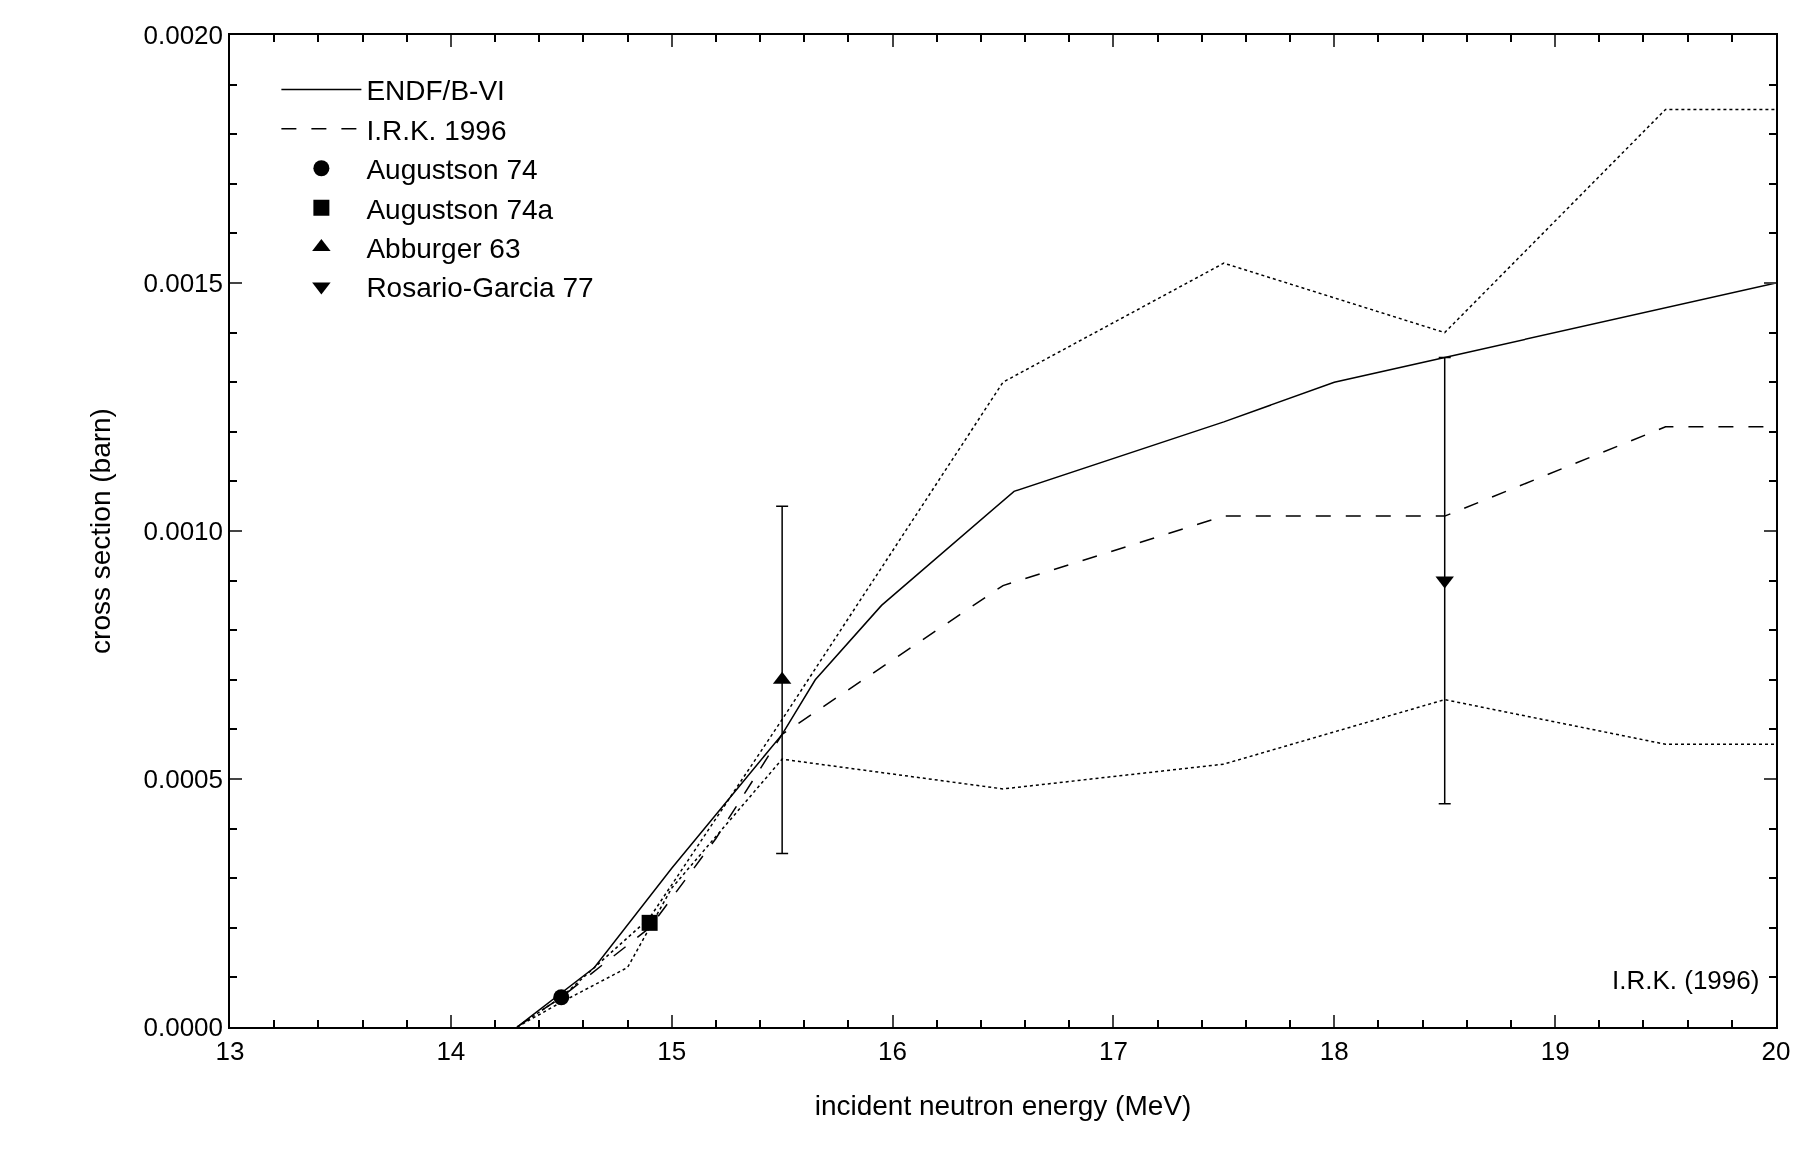  Describe the element at coordinates (452, 170) in the screenshot. I see `legend-label: Augustson 74` at that location.